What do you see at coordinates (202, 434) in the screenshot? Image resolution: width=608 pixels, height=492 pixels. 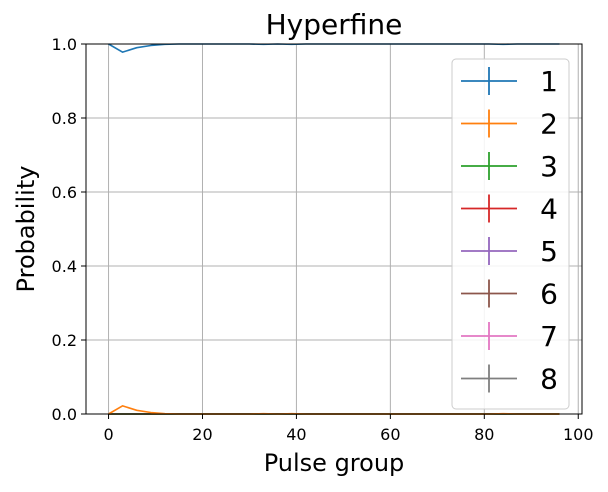 I see `x-tick-label: 20` at bounding box center [202, 434].